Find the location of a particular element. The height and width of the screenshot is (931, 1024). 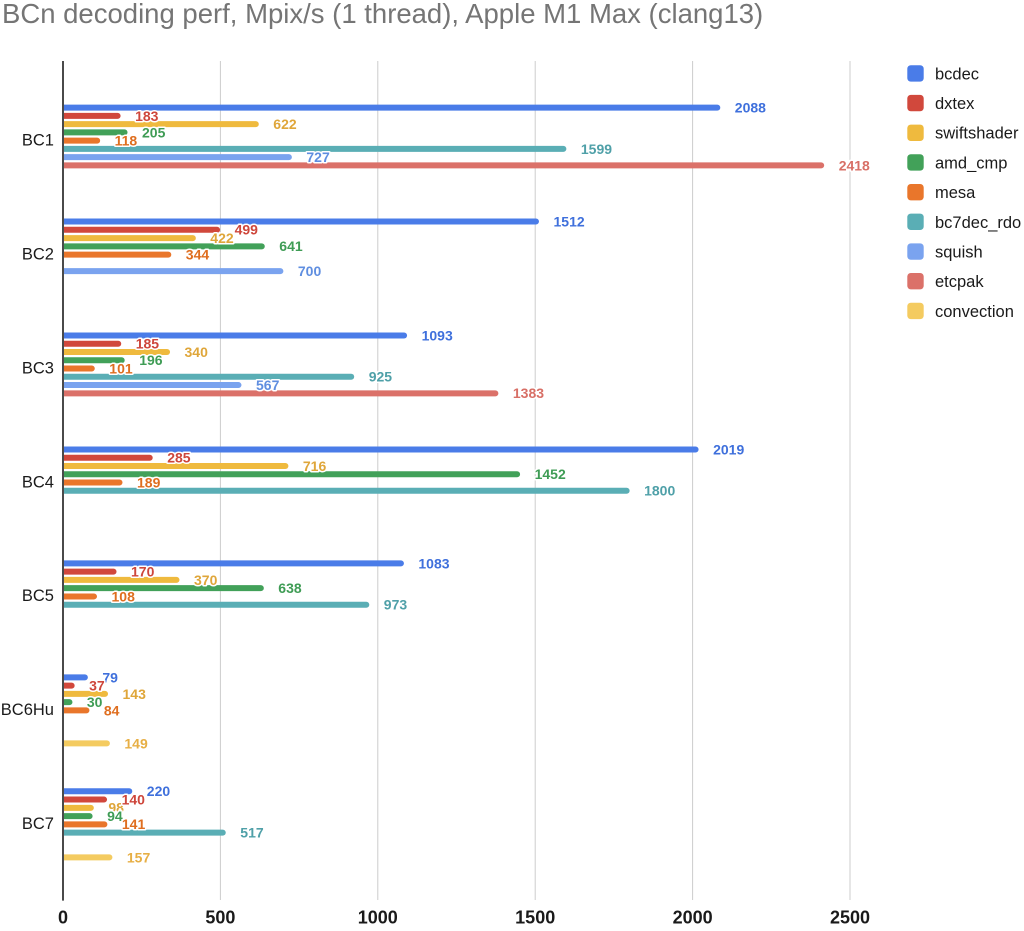

svg-text: BC3 is located at coordinates (38, 368).